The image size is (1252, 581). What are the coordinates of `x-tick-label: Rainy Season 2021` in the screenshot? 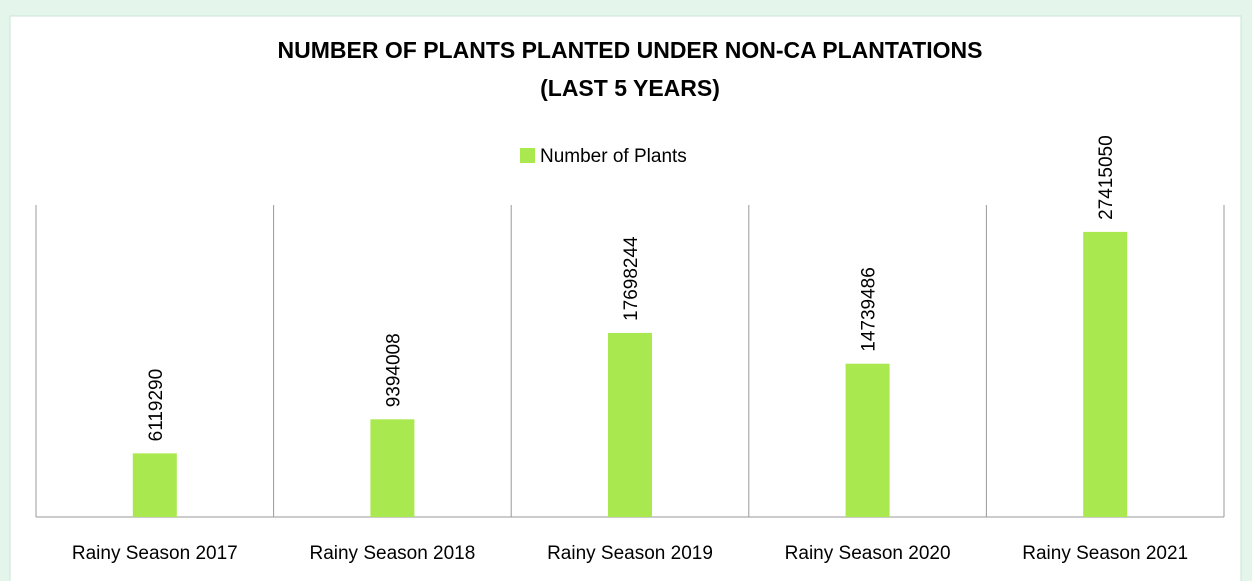 It's located at (1105, 553).